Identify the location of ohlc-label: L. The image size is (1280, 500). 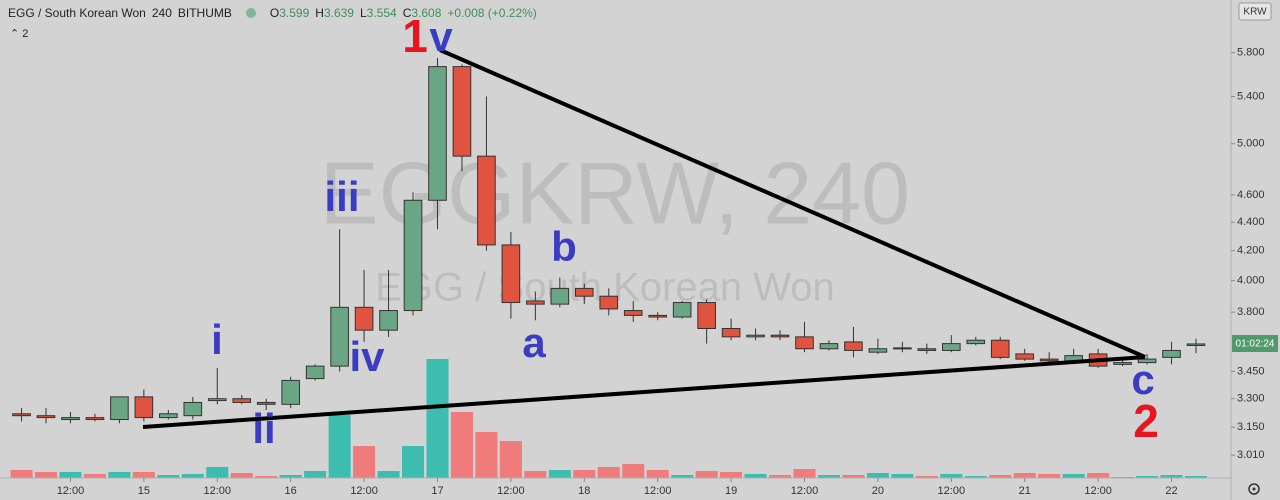
(363, 13).